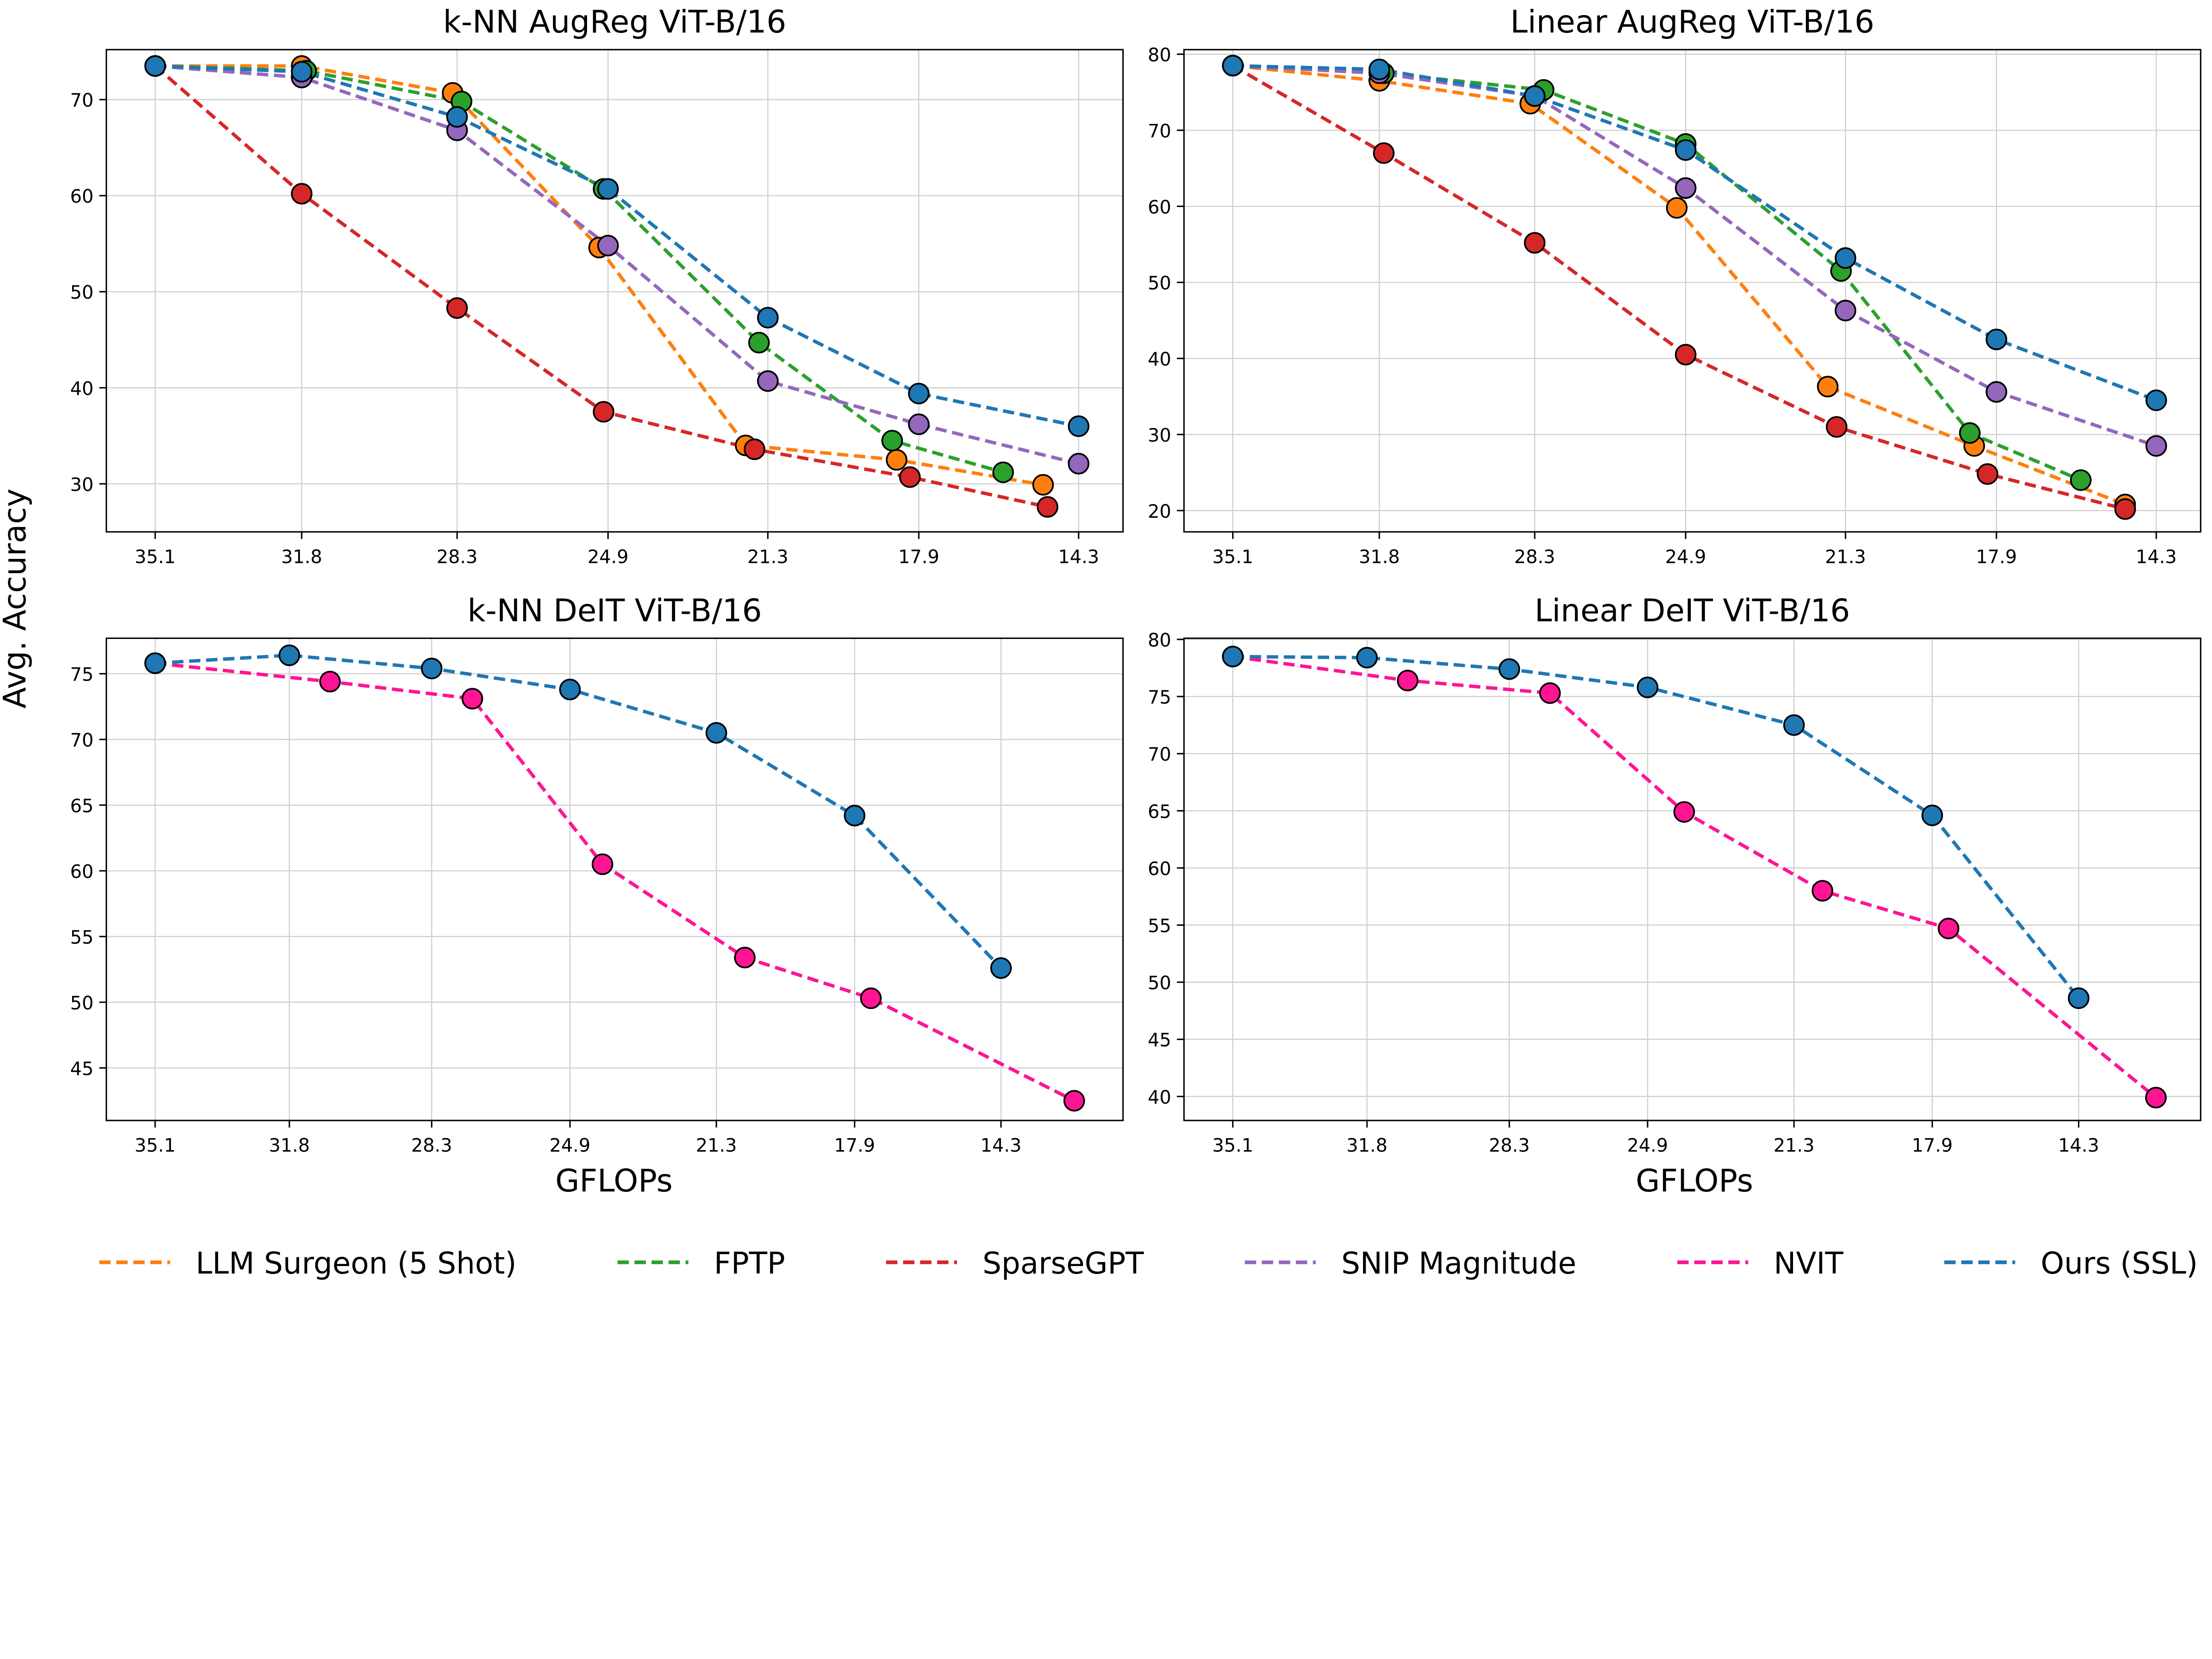  Describe the element at coordinates (1997, 556) in the screenshot. I see `x-tick-label: 17.9` at that location.